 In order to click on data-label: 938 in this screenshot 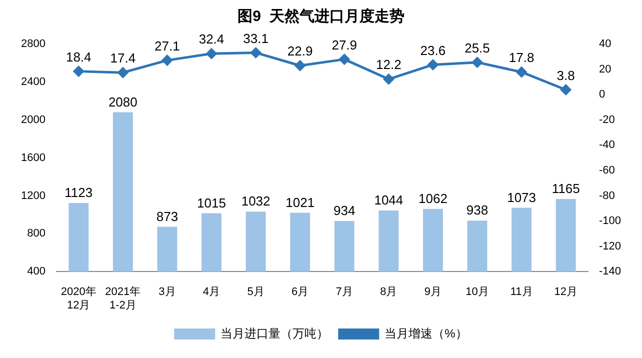, I will do `click(477, 210)`.